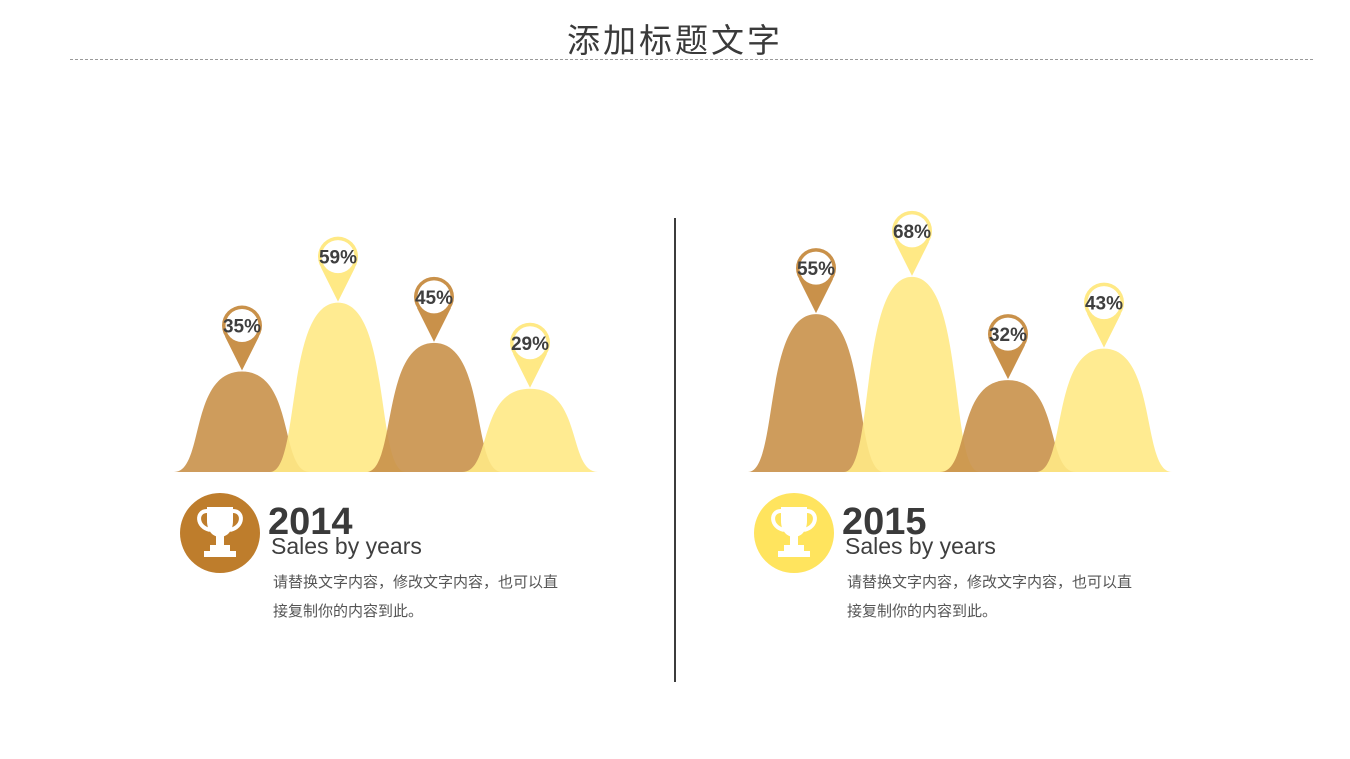 This screenshot has height=759, width=1350. Describe the element at coordinates (884, 522) in the screenshot. I see `year-2015: 2015` at that location.